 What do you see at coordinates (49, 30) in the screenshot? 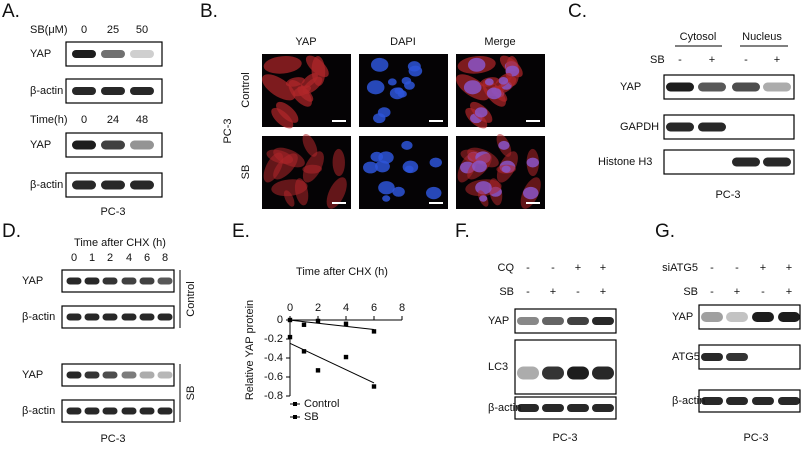
I see `axis-label: SB(μM)` at bounding box center [49, 30].